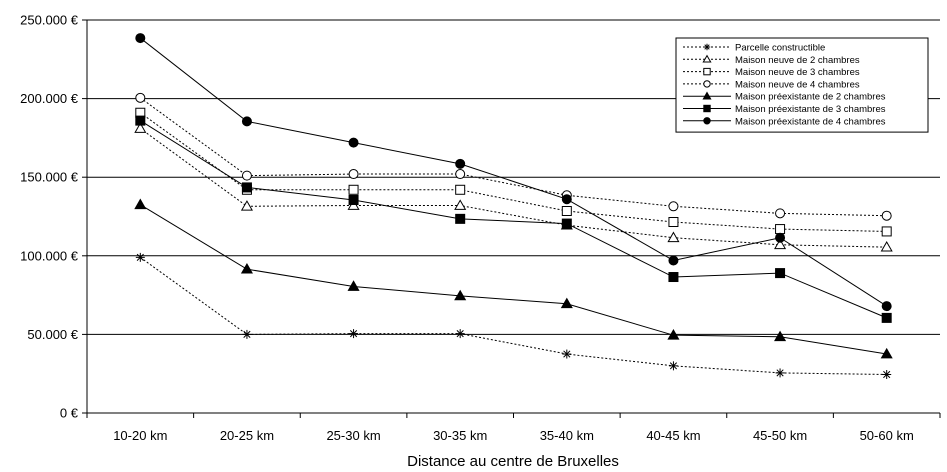 The width and height of the screenshot is (947, 472). I want to click on legend-item: Maison préexistante de 2 chambres, so click(784, 97).